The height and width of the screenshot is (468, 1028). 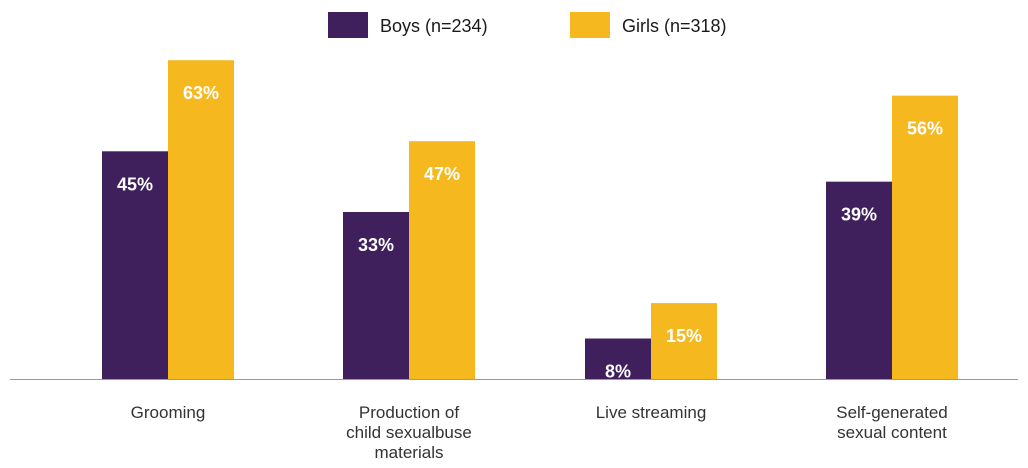 I want to click on category-label-2: Live streaming, so click(x=651, y=412).